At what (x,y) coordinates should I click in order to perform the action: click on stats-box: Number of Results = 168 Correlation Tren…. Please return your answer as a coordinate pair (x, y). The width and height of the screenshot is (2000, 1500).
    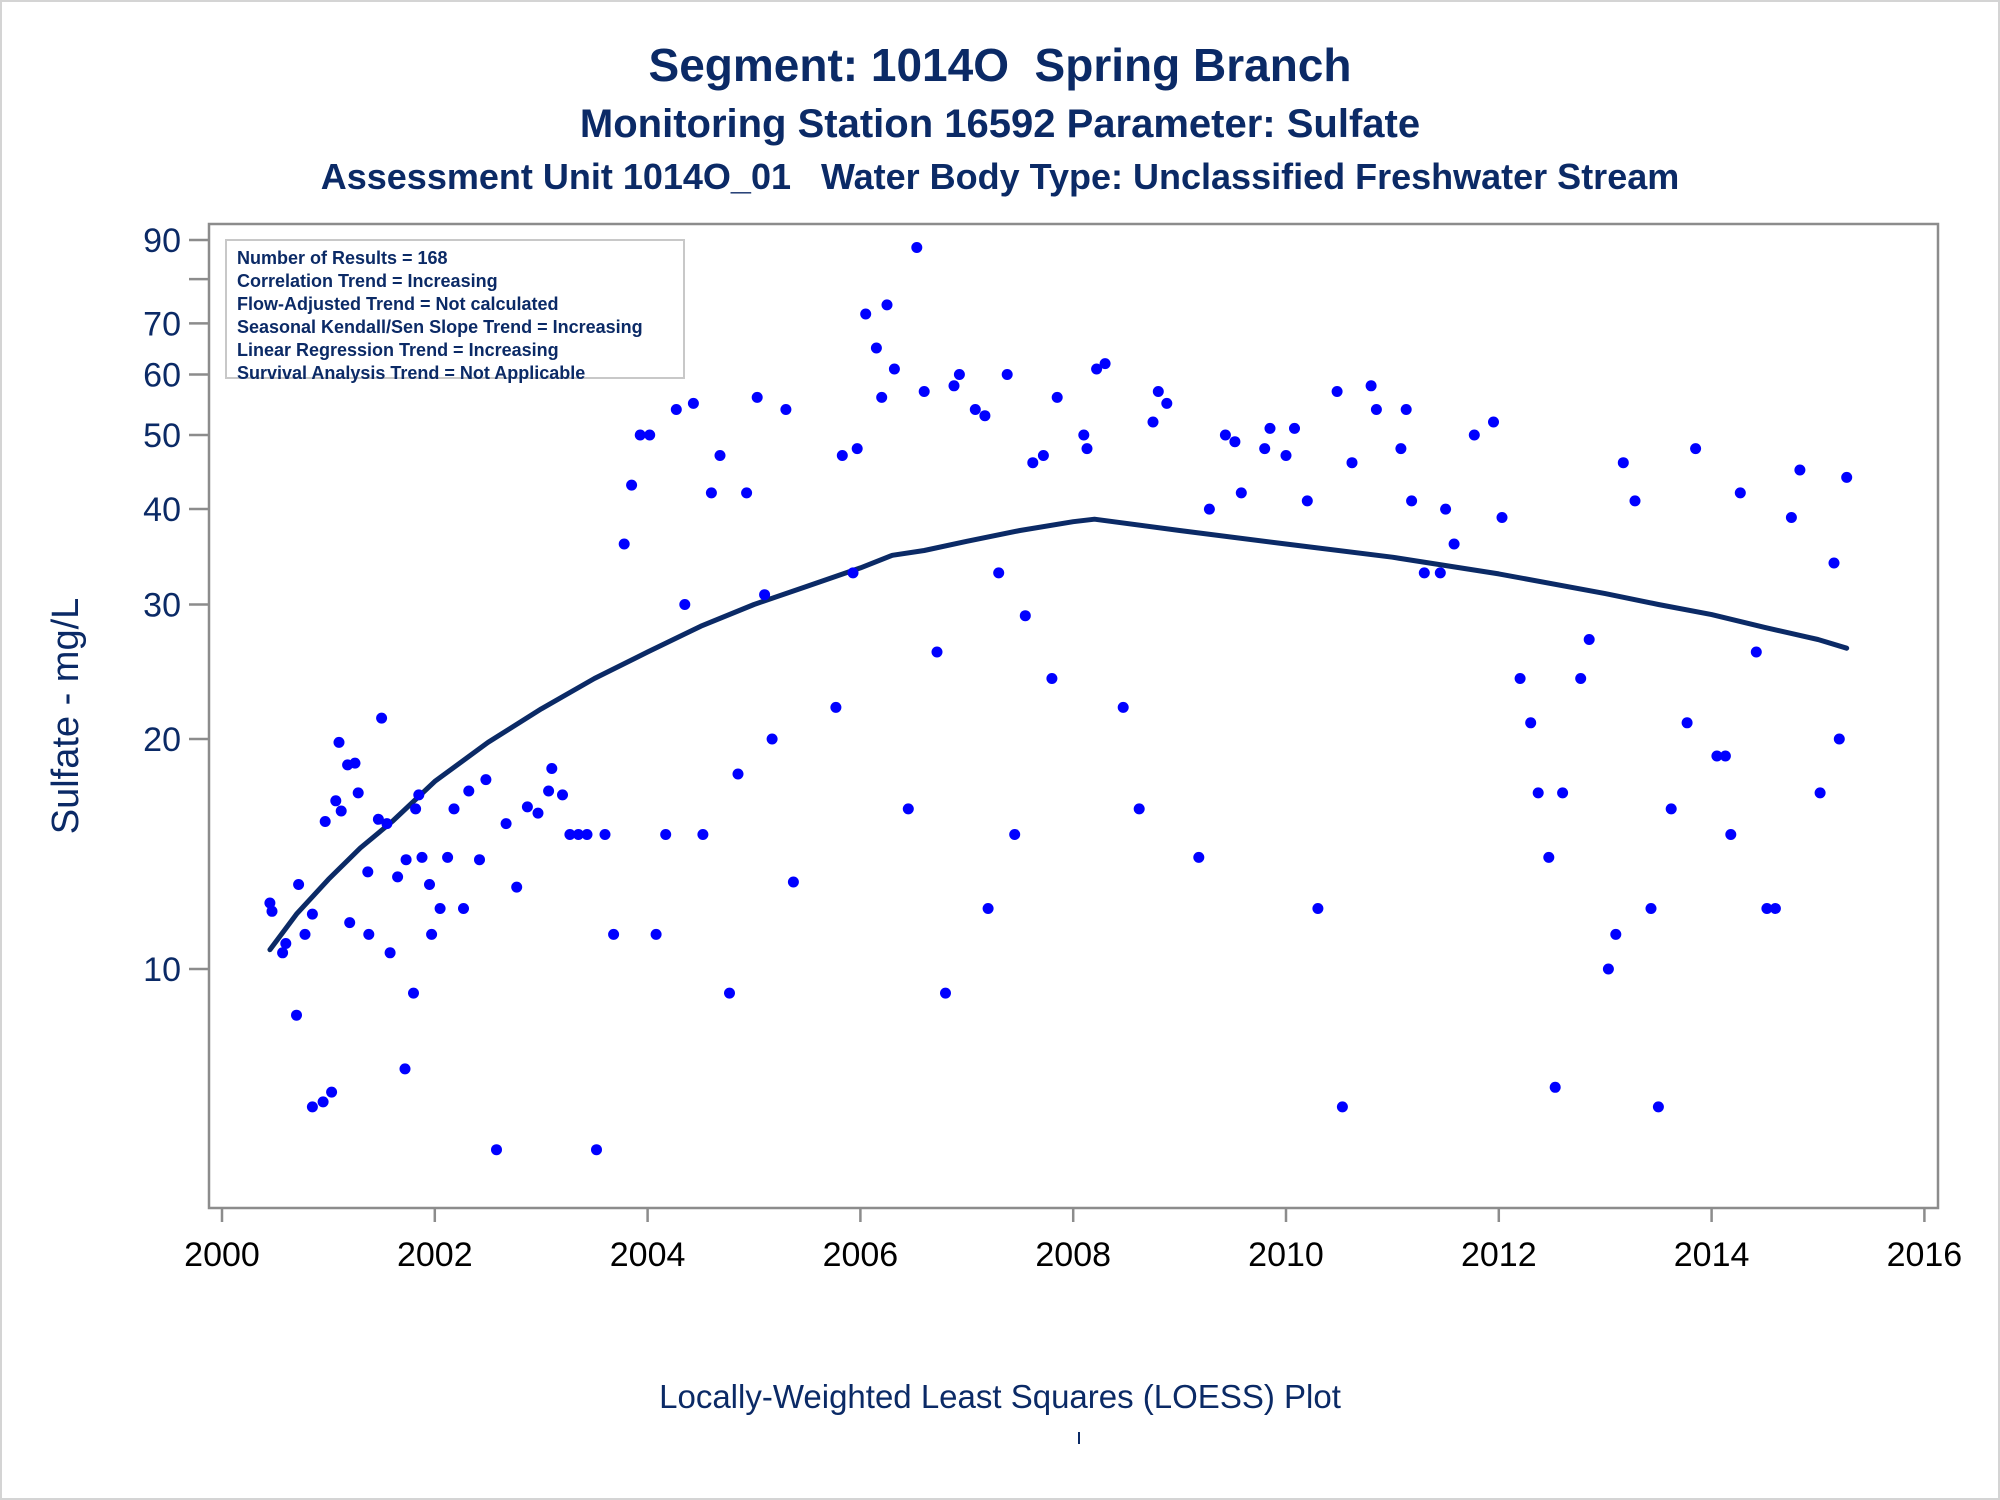
    Looking at the image, I should click on (455, 311).